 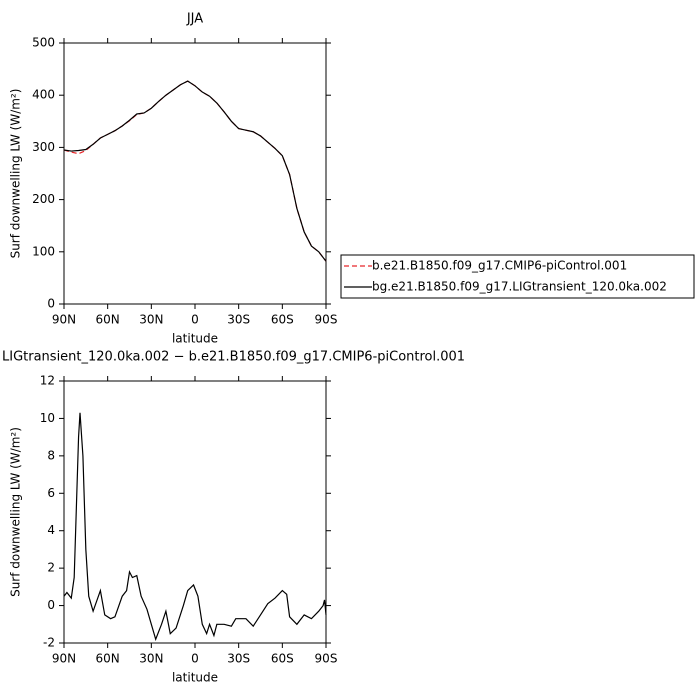 I want to click on y-tick-label: 100, so click(x=43, y=251).